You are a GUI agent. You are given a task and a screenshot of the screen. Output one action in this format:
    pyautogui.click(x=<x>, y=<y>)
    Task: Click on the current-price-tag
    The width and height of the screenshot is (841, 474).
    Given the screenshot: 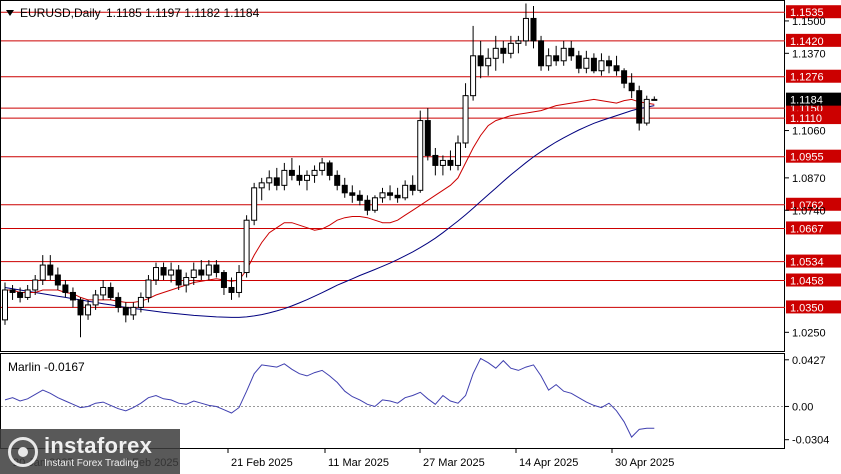 What is the action you would take?
    pyautogui.click(x=813, y=99)
    